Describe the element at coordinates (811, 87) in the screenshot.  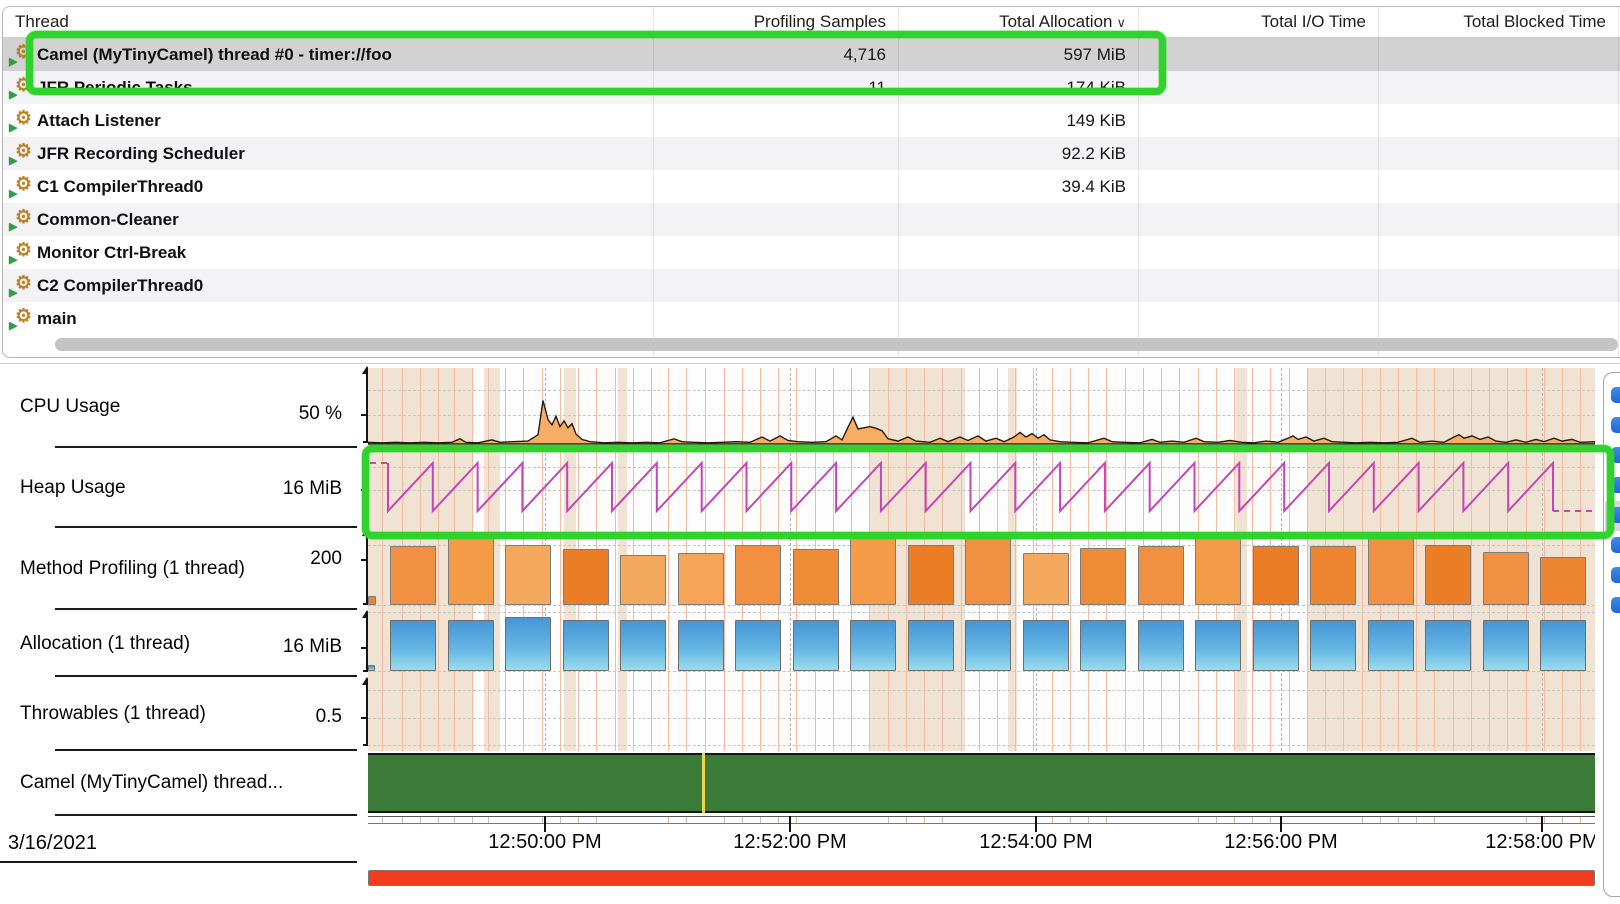
I see `table-row: ⚙ ▶ JFR Periodic Tasks 11 174 KiB` at that location.